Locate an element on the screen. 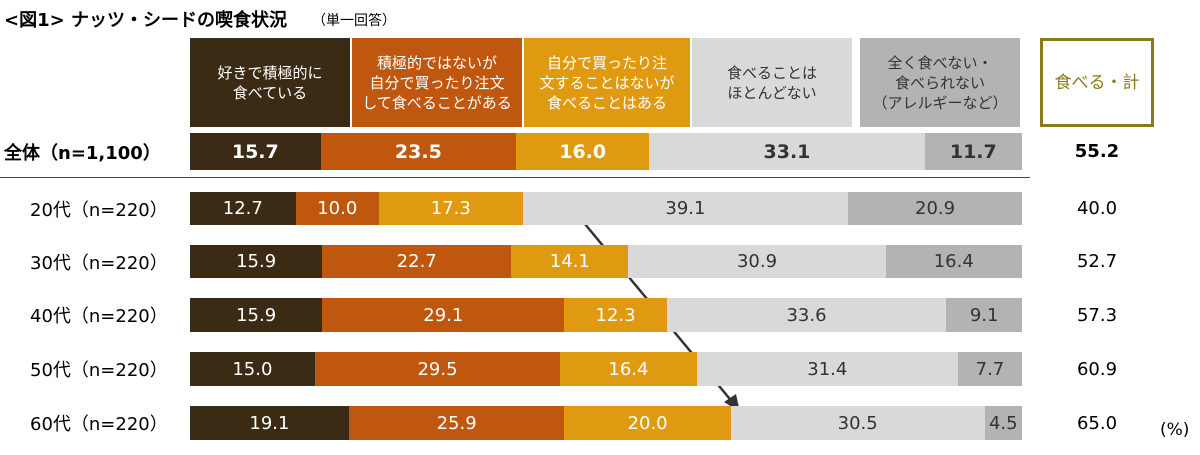  separator is located at coordinates (515, 177).